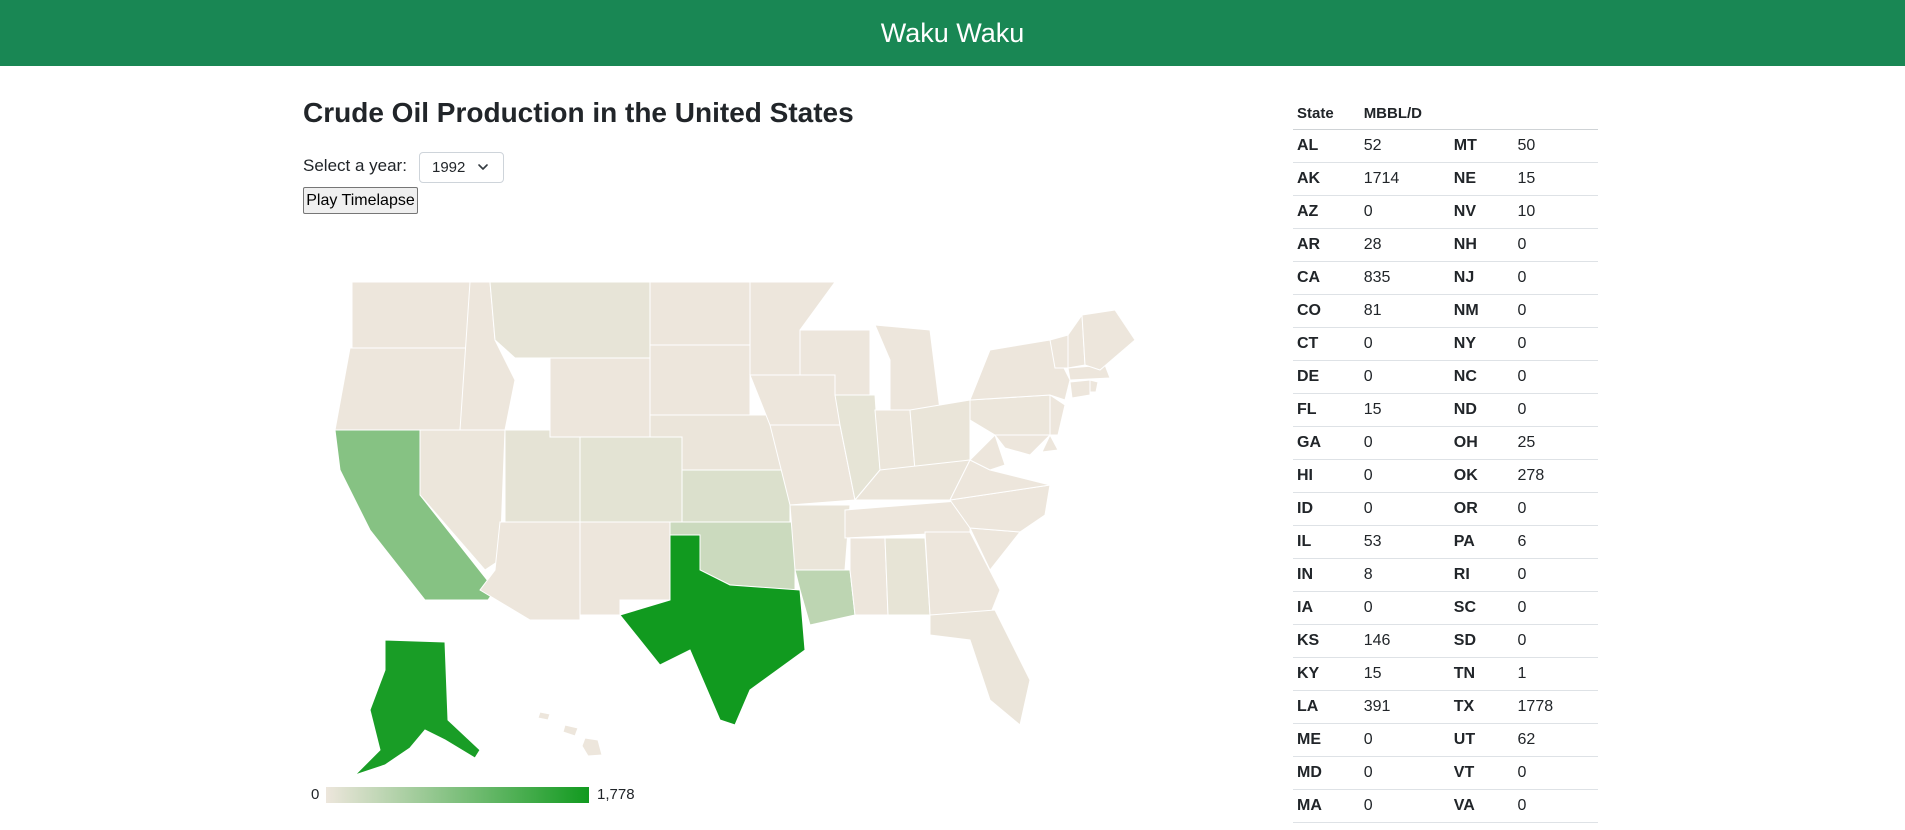  What do you see at coordinates (457, 795) in the screenshot?
I see `legend-gradient-bar` at bounding box center [457, 795].